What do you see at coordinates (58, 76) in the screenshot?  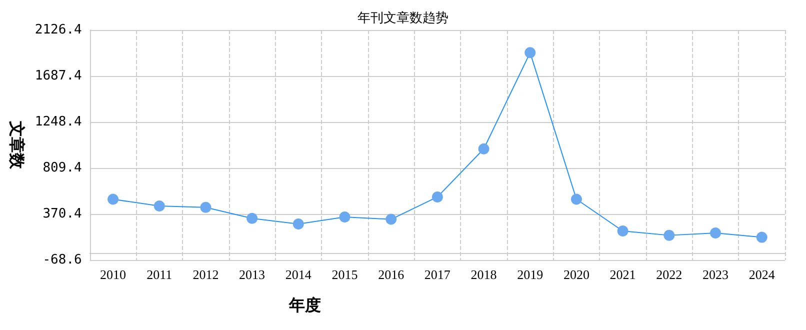 I see `y-tick-label: 1687.4` at bounding box center [58, 76].